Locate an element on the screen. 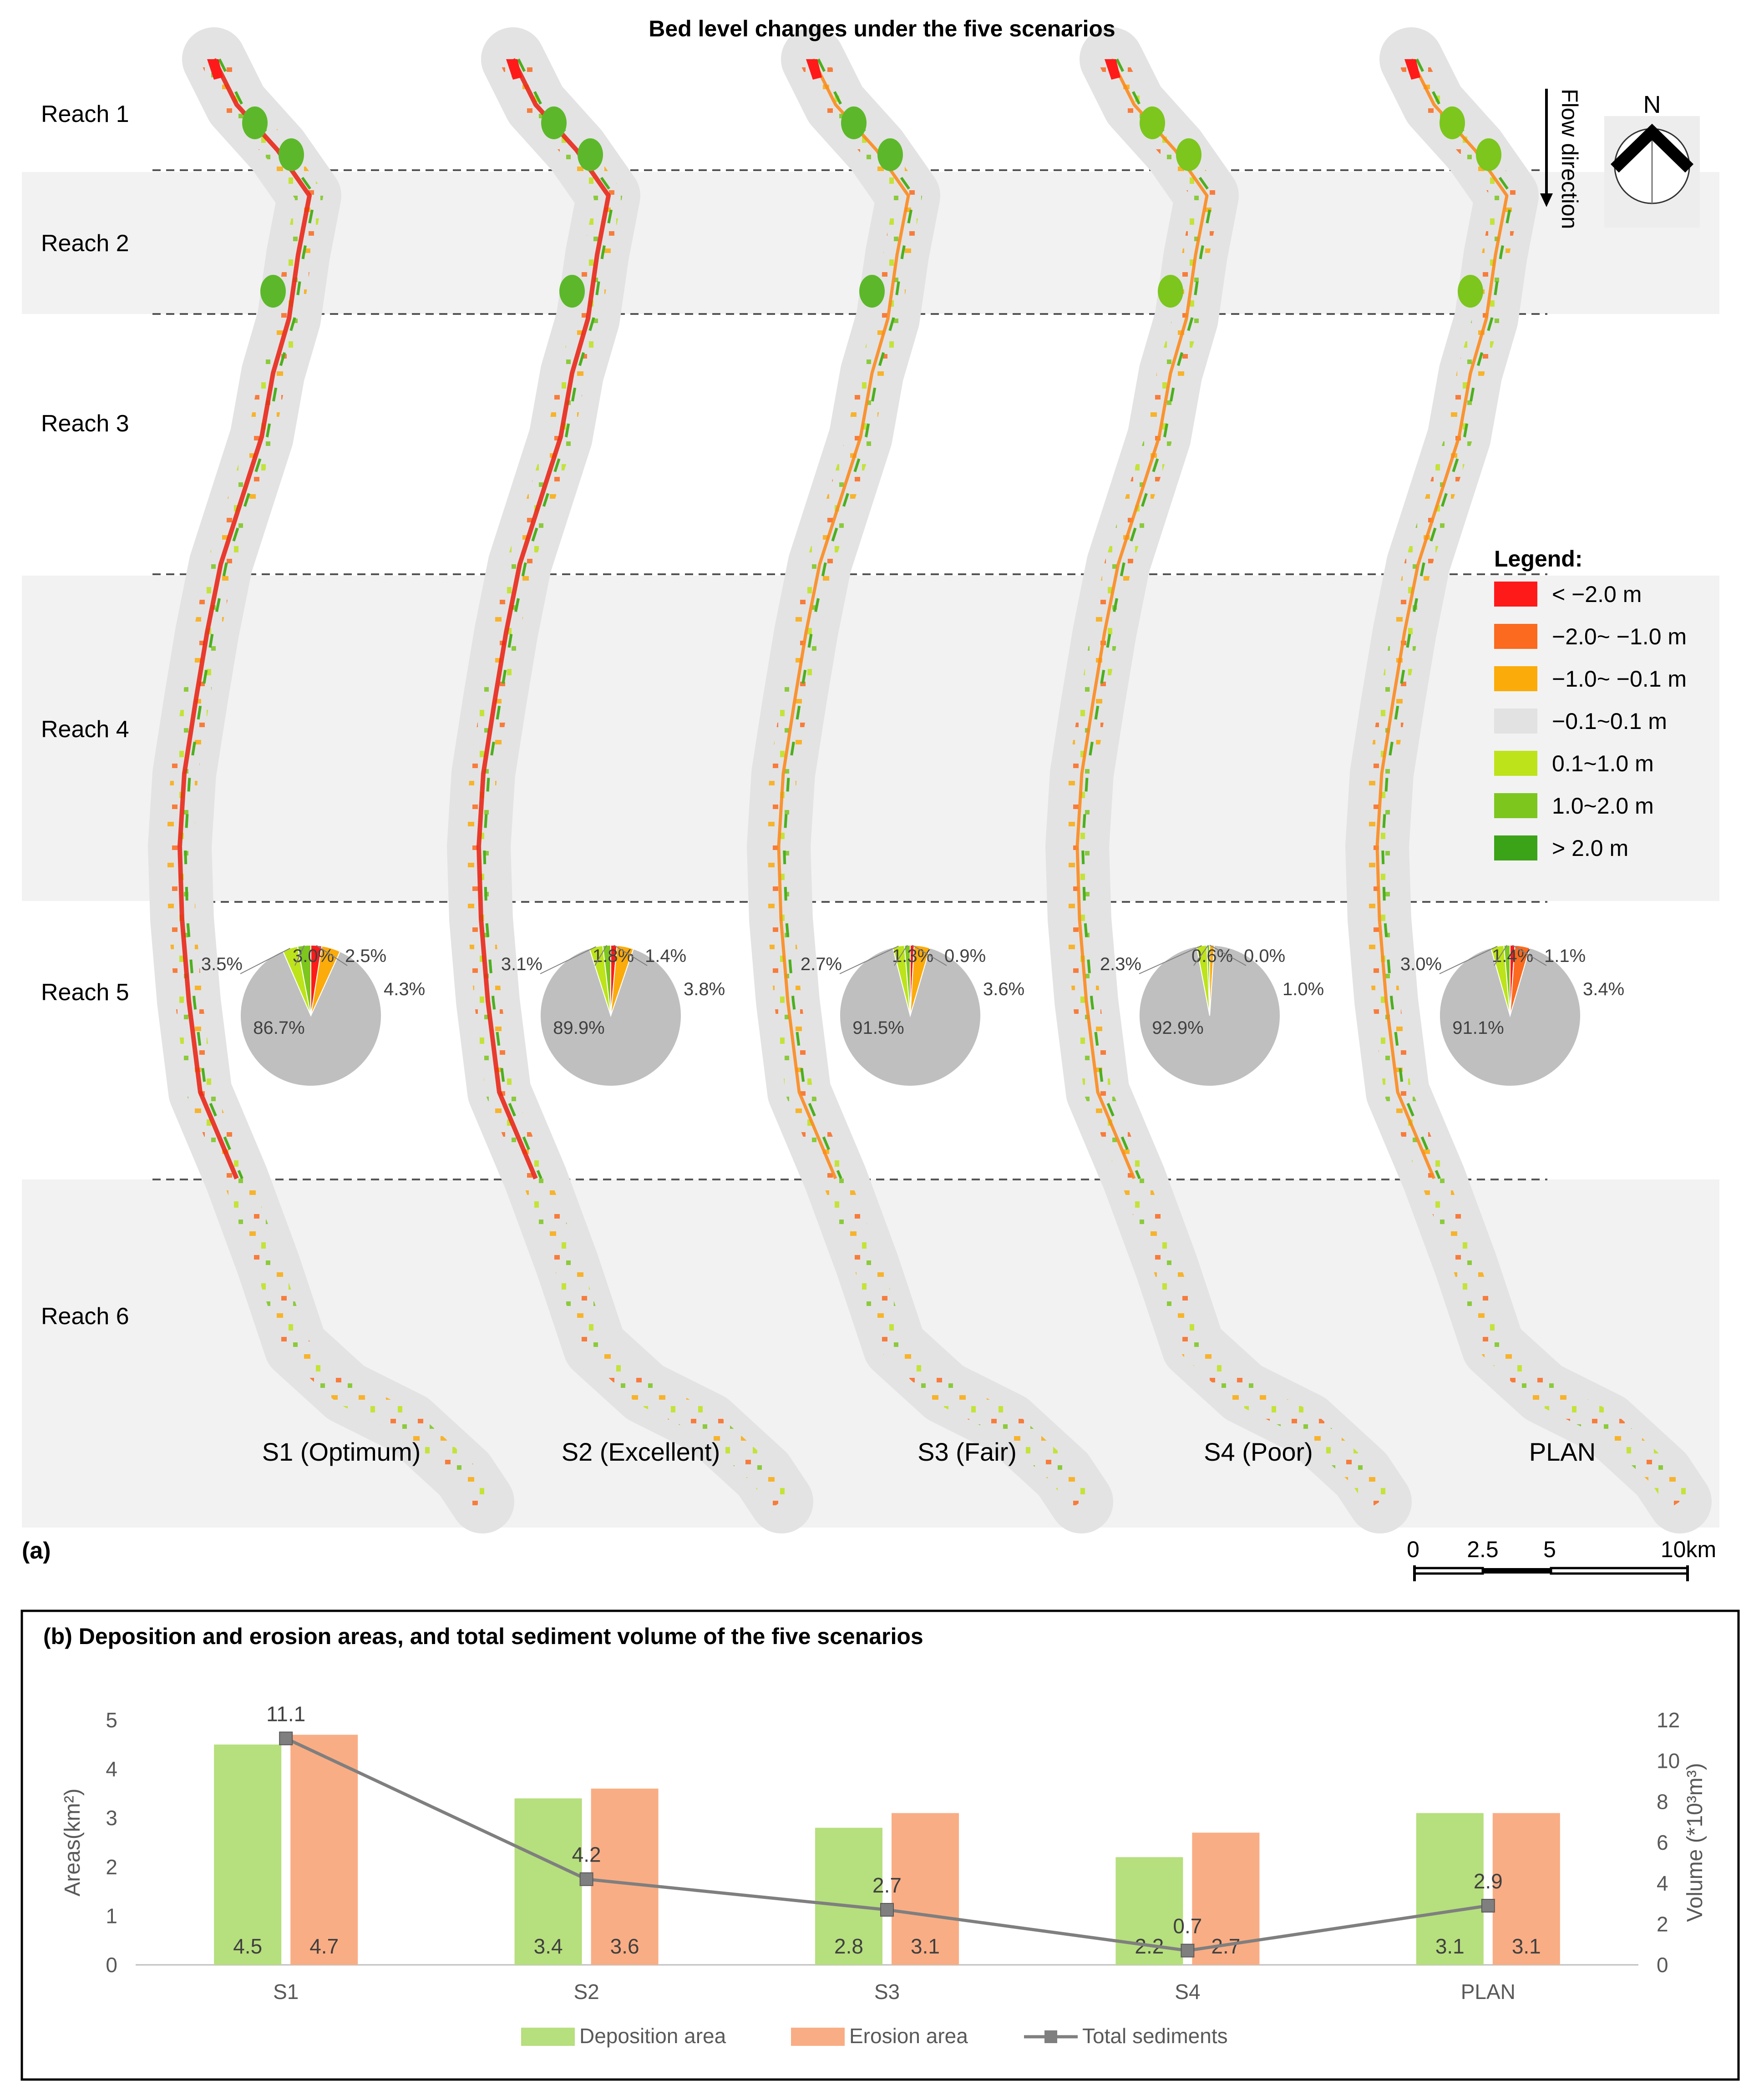  scale-label: 2.5 is located at coordinates (1483, 1550).